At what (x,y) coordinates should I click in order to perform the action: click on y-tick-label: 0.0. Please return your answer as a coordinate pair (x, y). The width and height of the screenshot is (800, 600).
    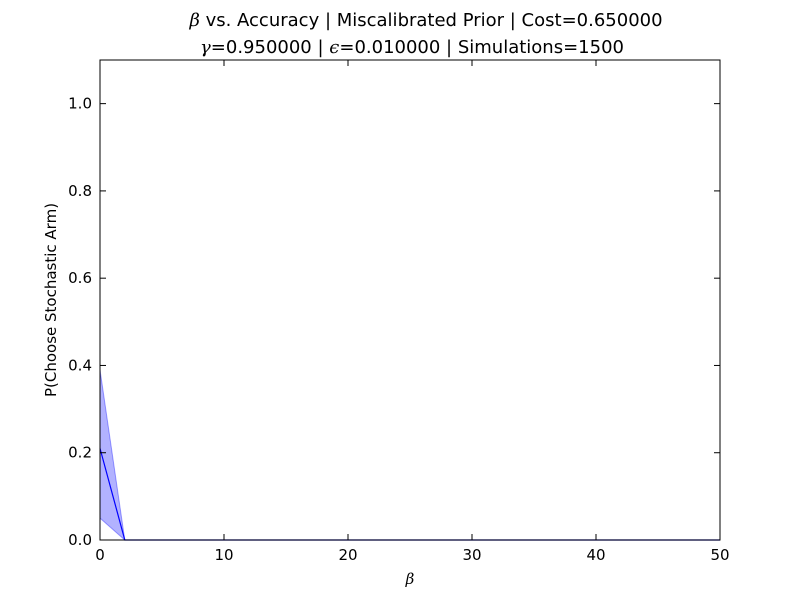
    Looking at the image, I should click on (80, 540).